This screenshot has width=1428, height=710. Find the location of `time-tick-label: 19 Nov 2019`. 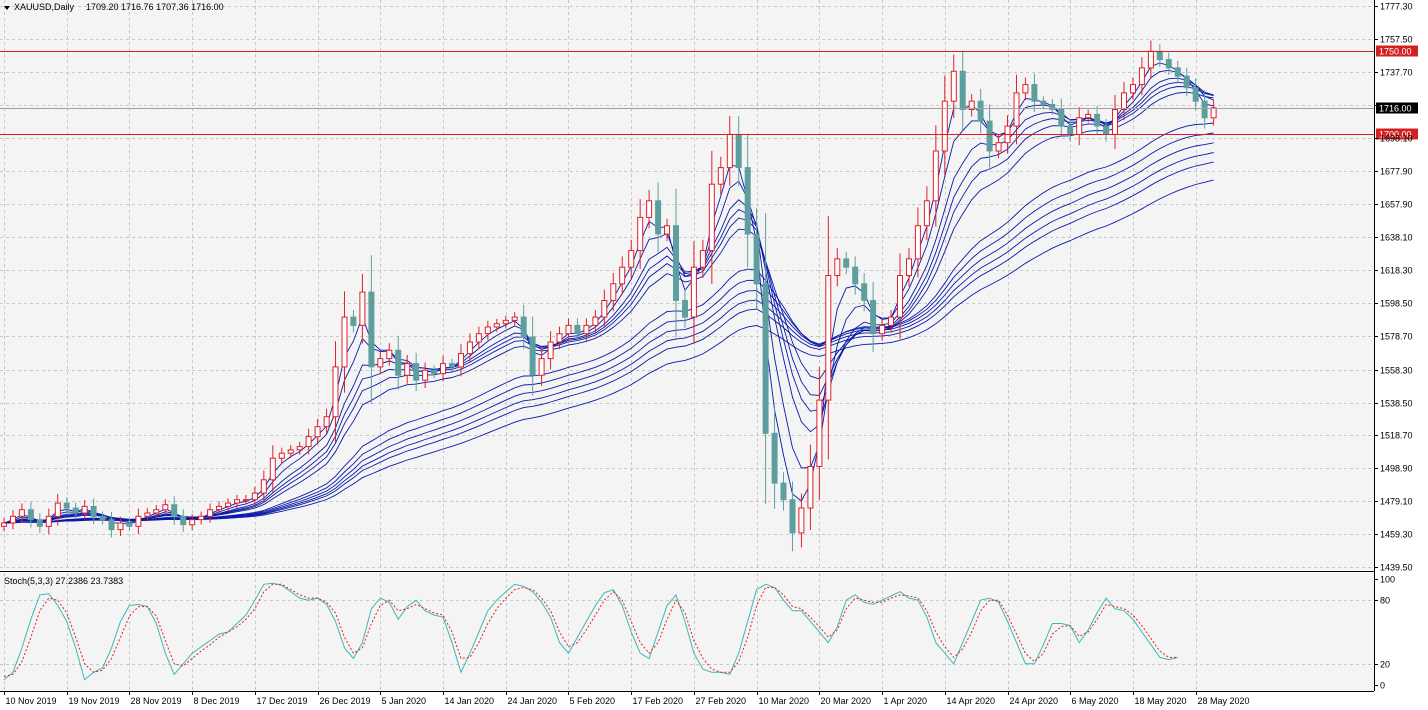

time-tick-label: 19 Nov 2019 is located at coordinates (94, 701).